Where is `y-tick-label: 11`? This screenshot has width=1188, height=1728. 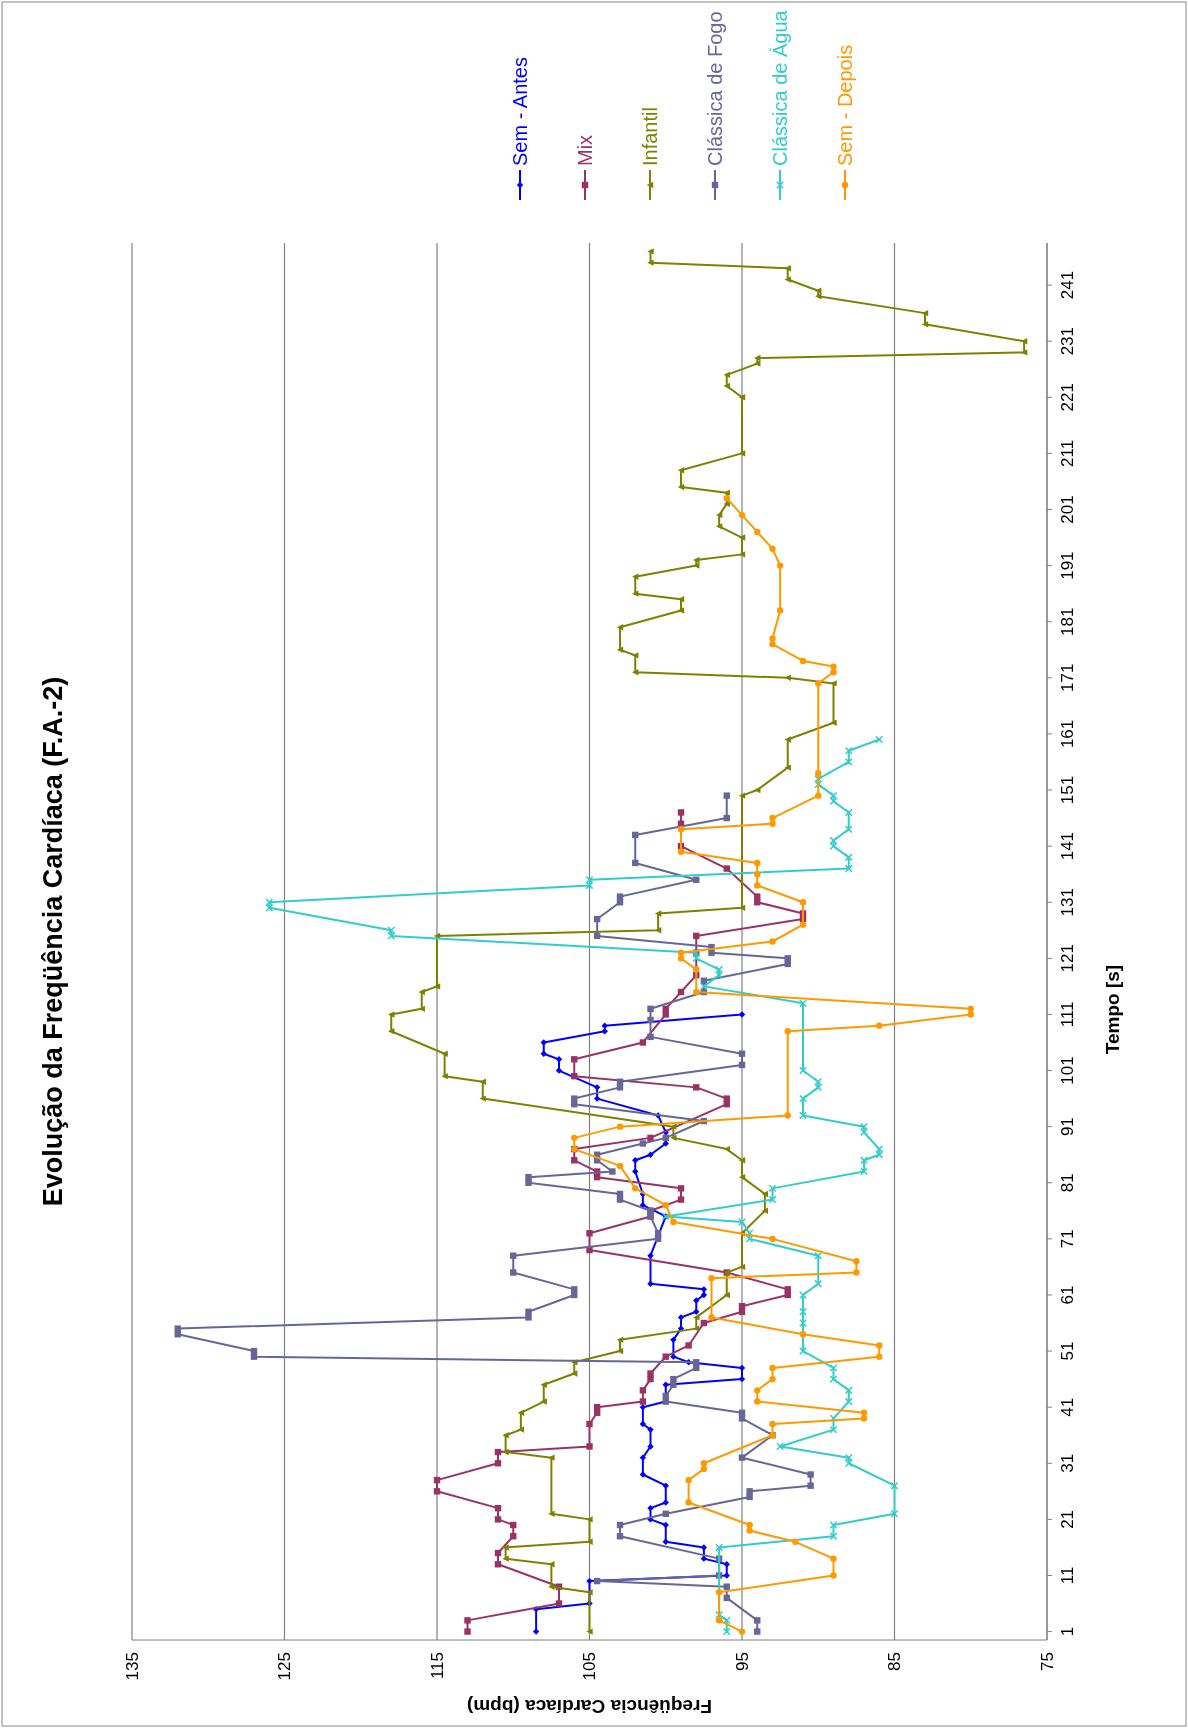
y-tick-label: 11 is located at coordinates (1067, 1575).